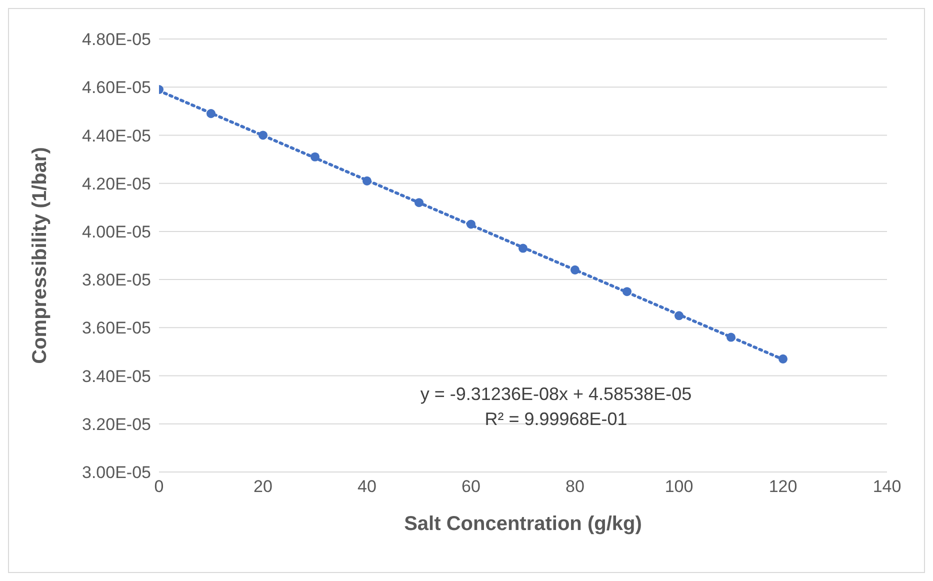 The height and width of the screenshot is (581, 933). What do you see at coordinates (116, 136) in the screenshot?
I see `y-tick-label: 4.40E-05` at bounding box center [116, 136].